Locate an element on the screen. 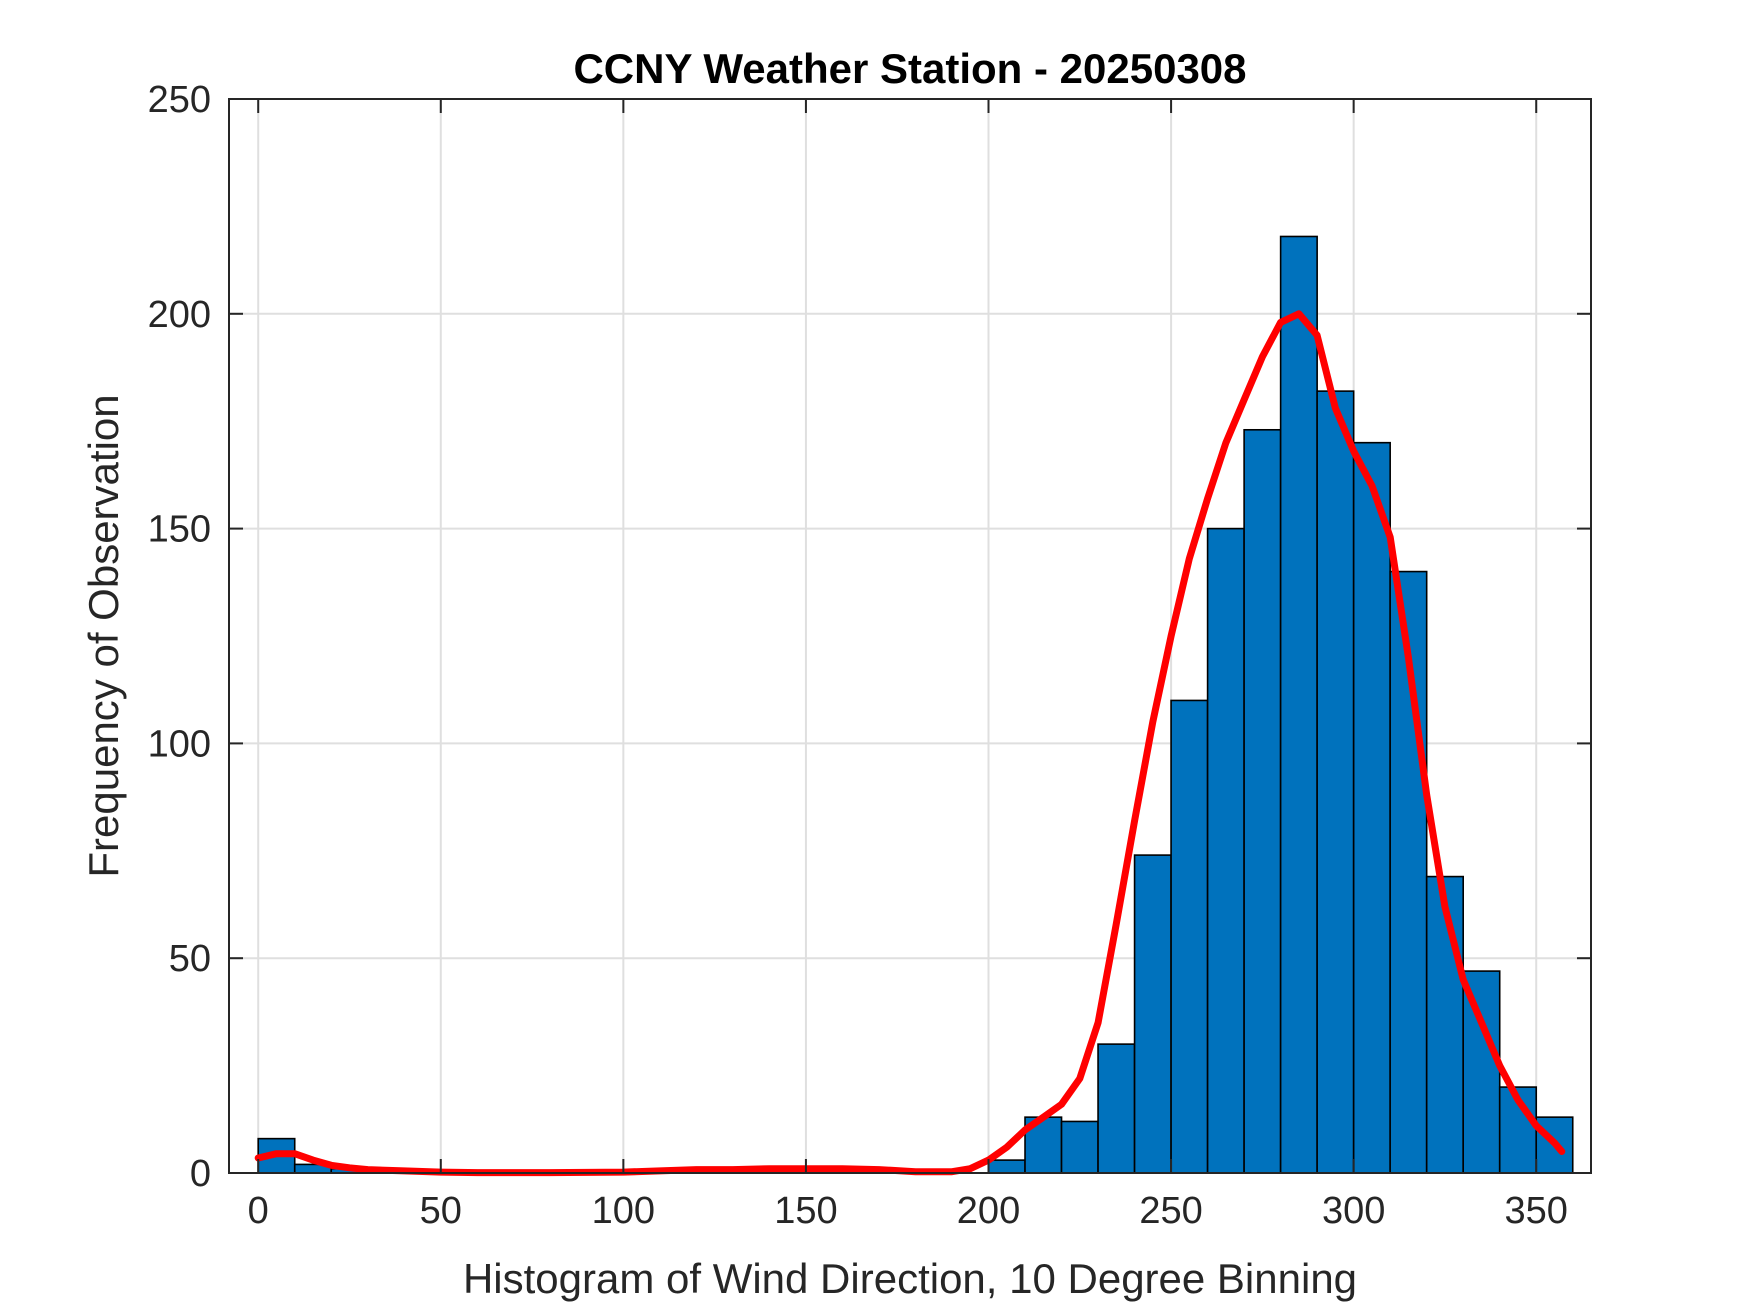 The width and height of the screenshot is (1750, 1313). y-tick-label: 150 is located at coordinates (179, 530).